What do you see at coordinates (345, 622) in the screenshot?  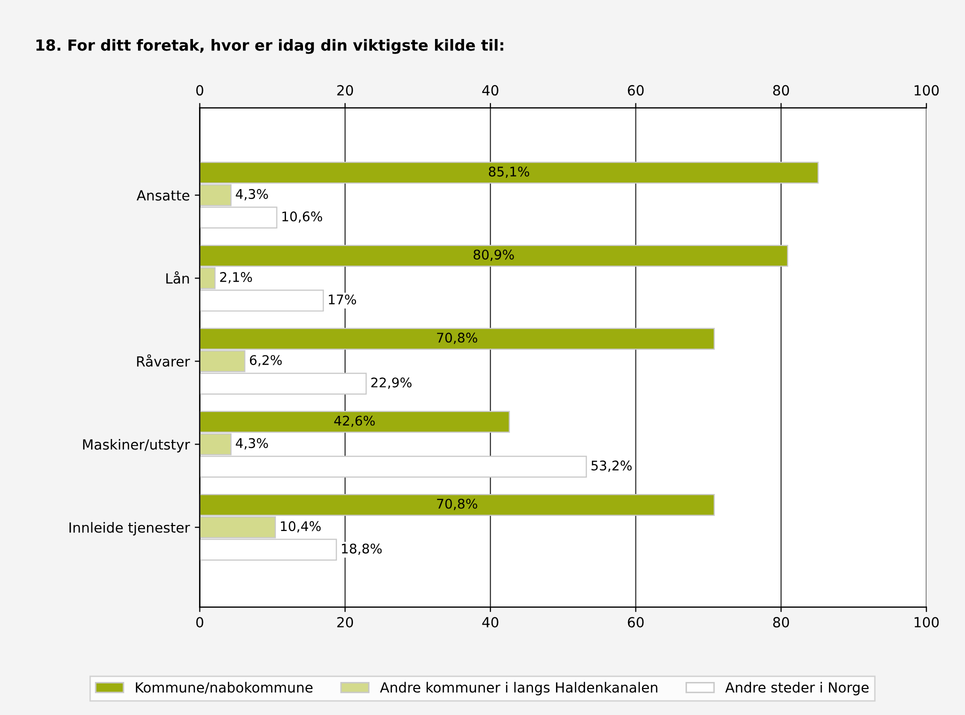 I see `x-tick-label: 20` at bounding box center [345, 622].